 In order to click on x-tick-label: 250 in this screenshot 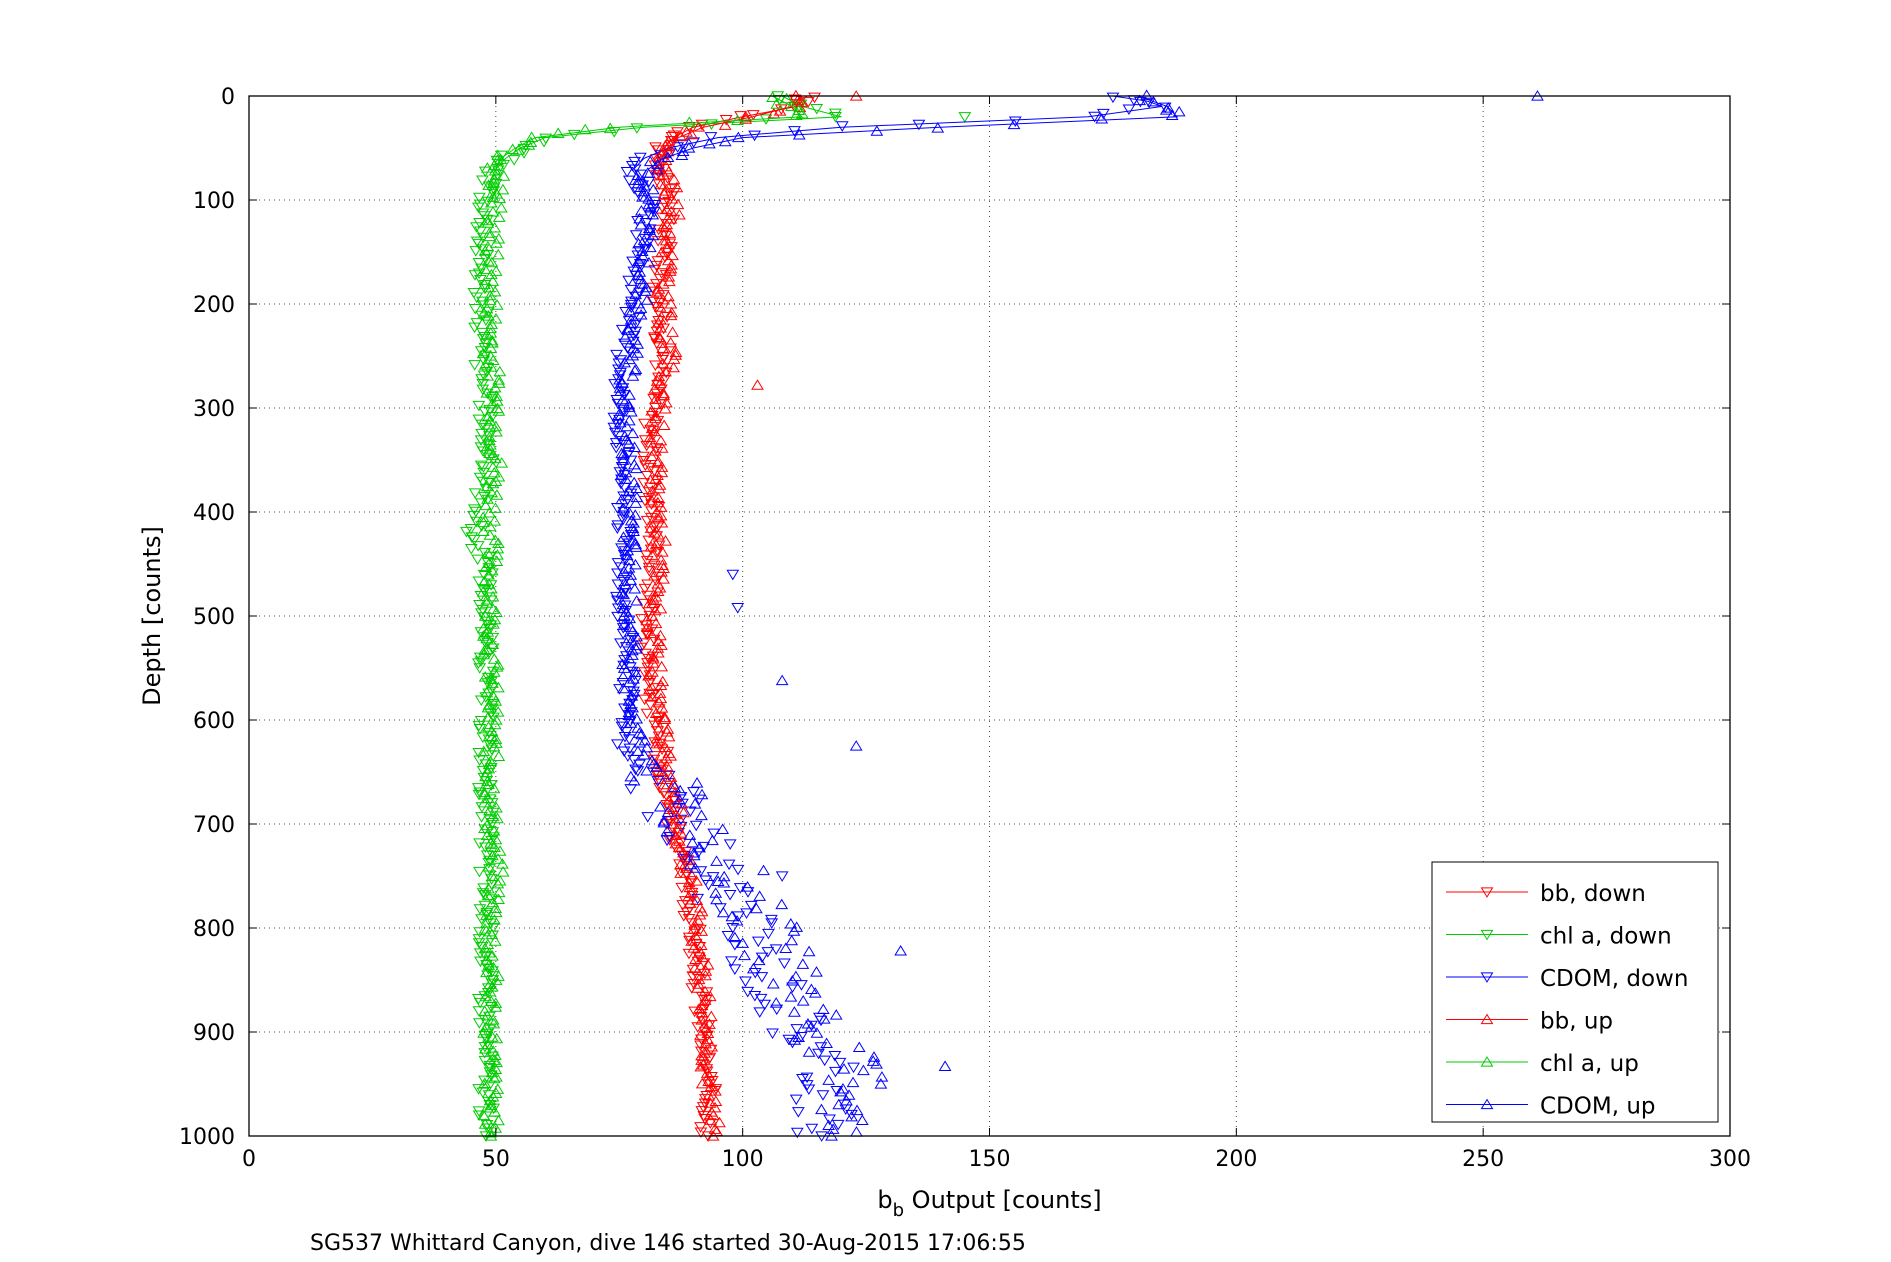, I will do `click(1483, 1159)`.